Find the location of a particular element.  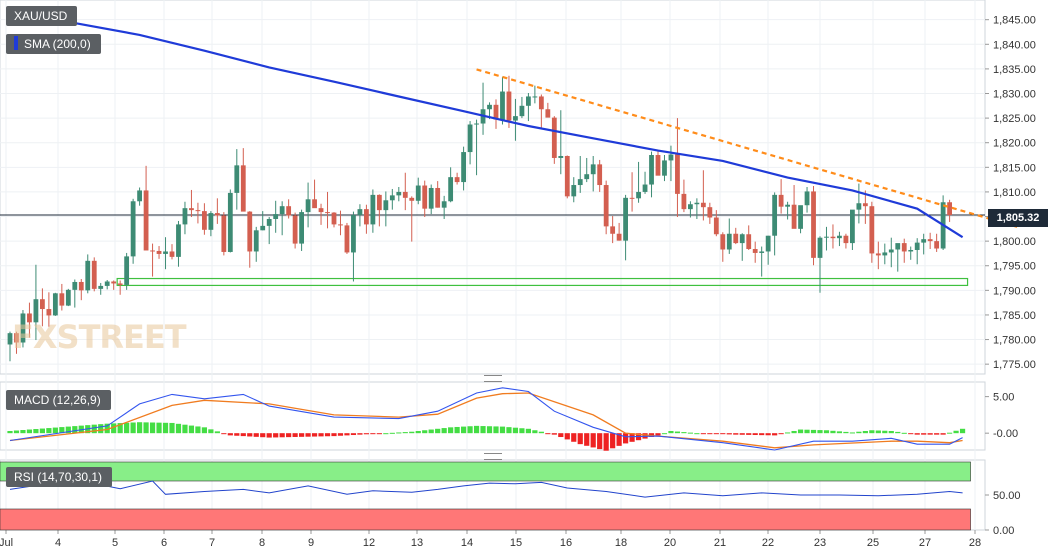

macd-label-text: MACD (12,26,9) is located at coordinates (57, 400).